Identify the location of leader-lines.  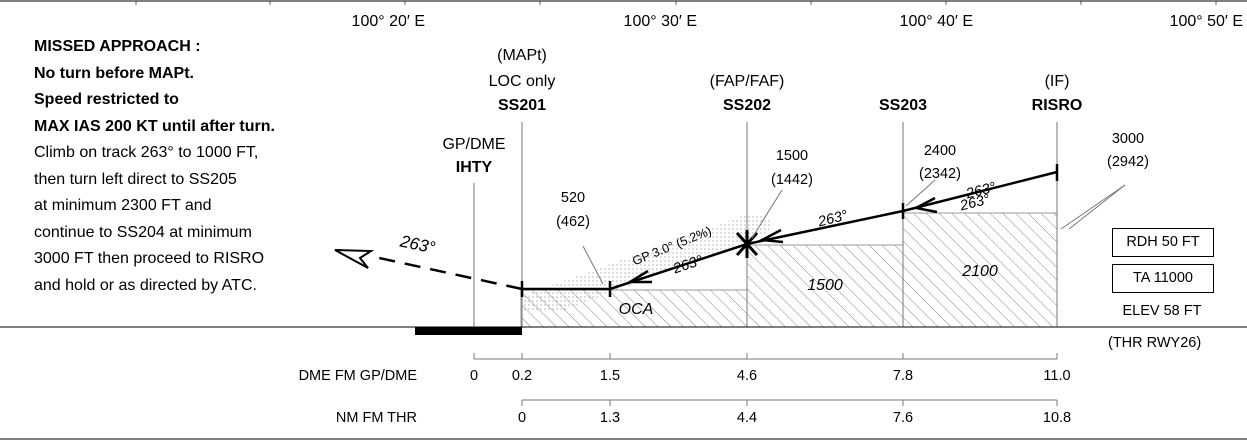
(854, 232).